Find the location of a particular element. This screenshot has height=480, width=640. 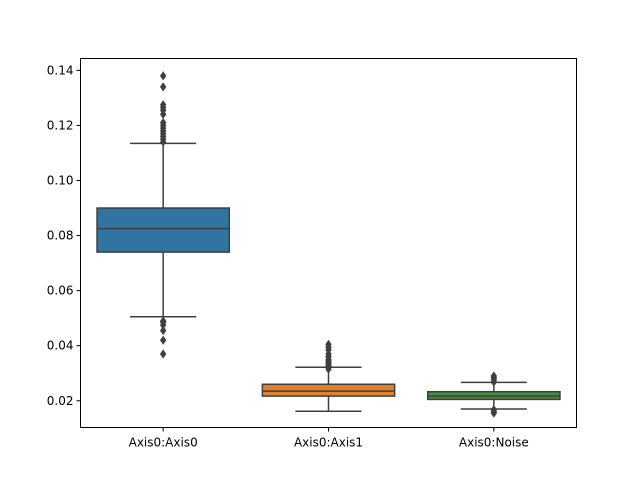

y-tick-label: 0.06 is located at coordinates (60, 291).